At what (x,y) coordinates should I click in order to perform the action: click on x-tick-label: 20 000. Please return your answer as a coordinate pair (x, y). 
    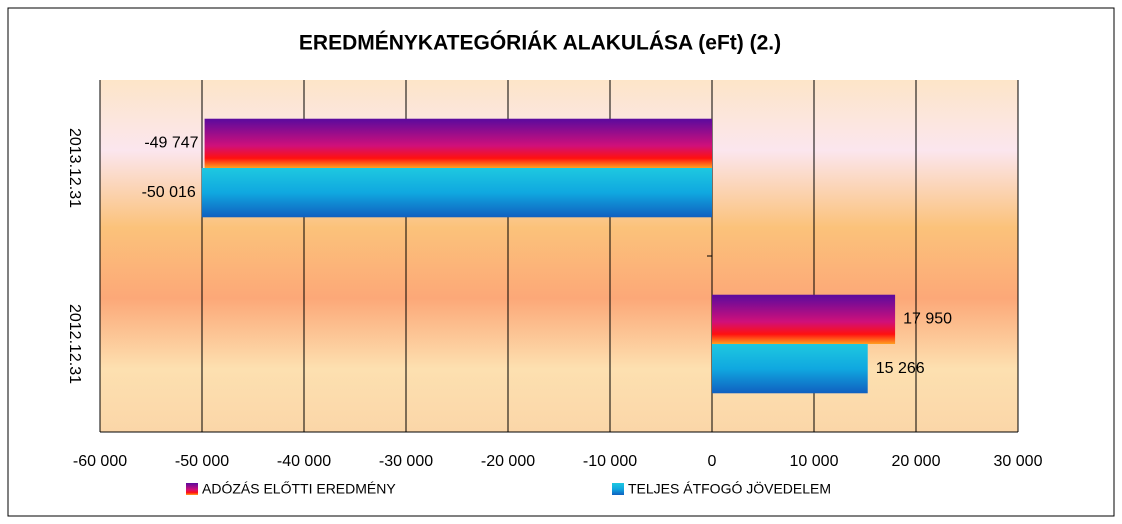
    Looking at the image, I should click on (916, 461).